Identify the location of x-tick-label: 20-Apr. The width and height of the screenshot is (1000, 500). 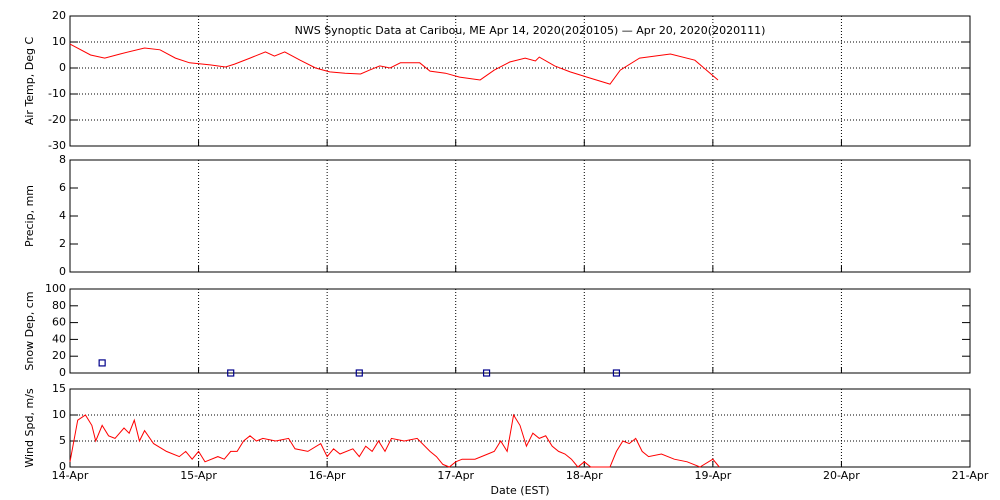
(841, 475).